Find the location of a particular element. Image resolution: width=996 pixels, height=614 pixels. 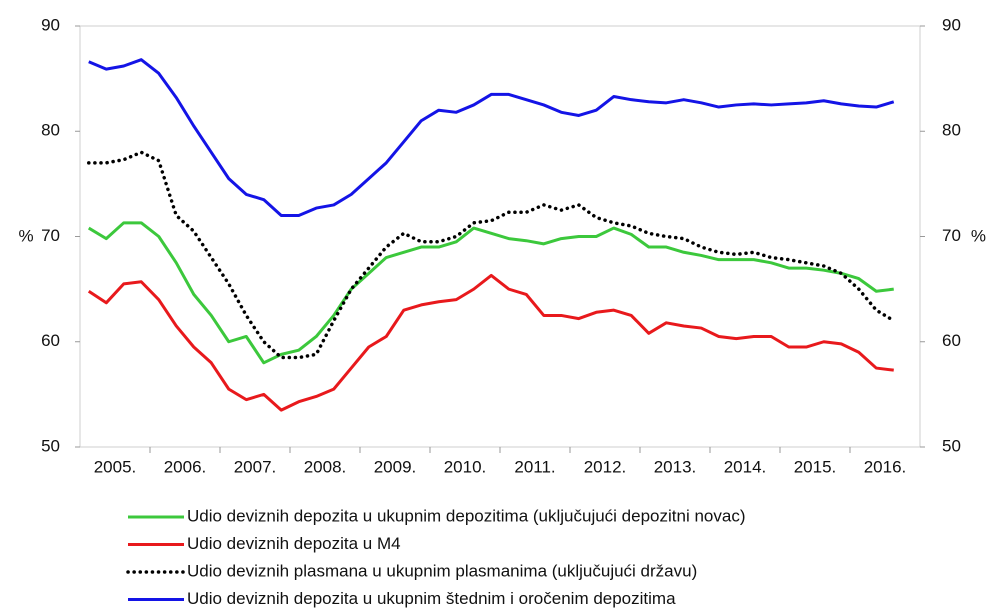

y2-tick-label: 70 is located at coordinates (951, 235).